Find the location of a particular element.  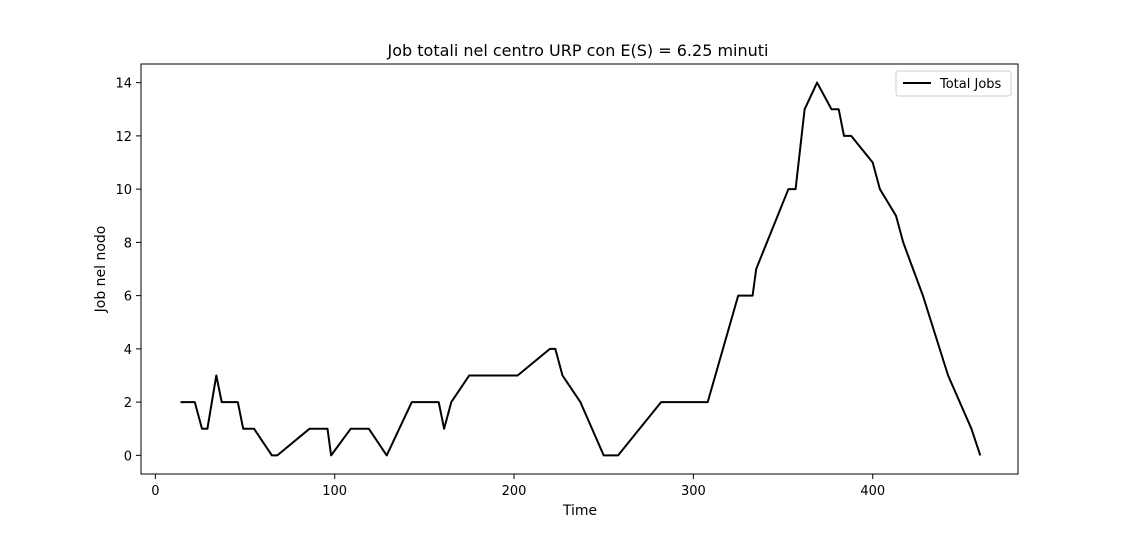

legend-box is located at coordinates (953, 83).